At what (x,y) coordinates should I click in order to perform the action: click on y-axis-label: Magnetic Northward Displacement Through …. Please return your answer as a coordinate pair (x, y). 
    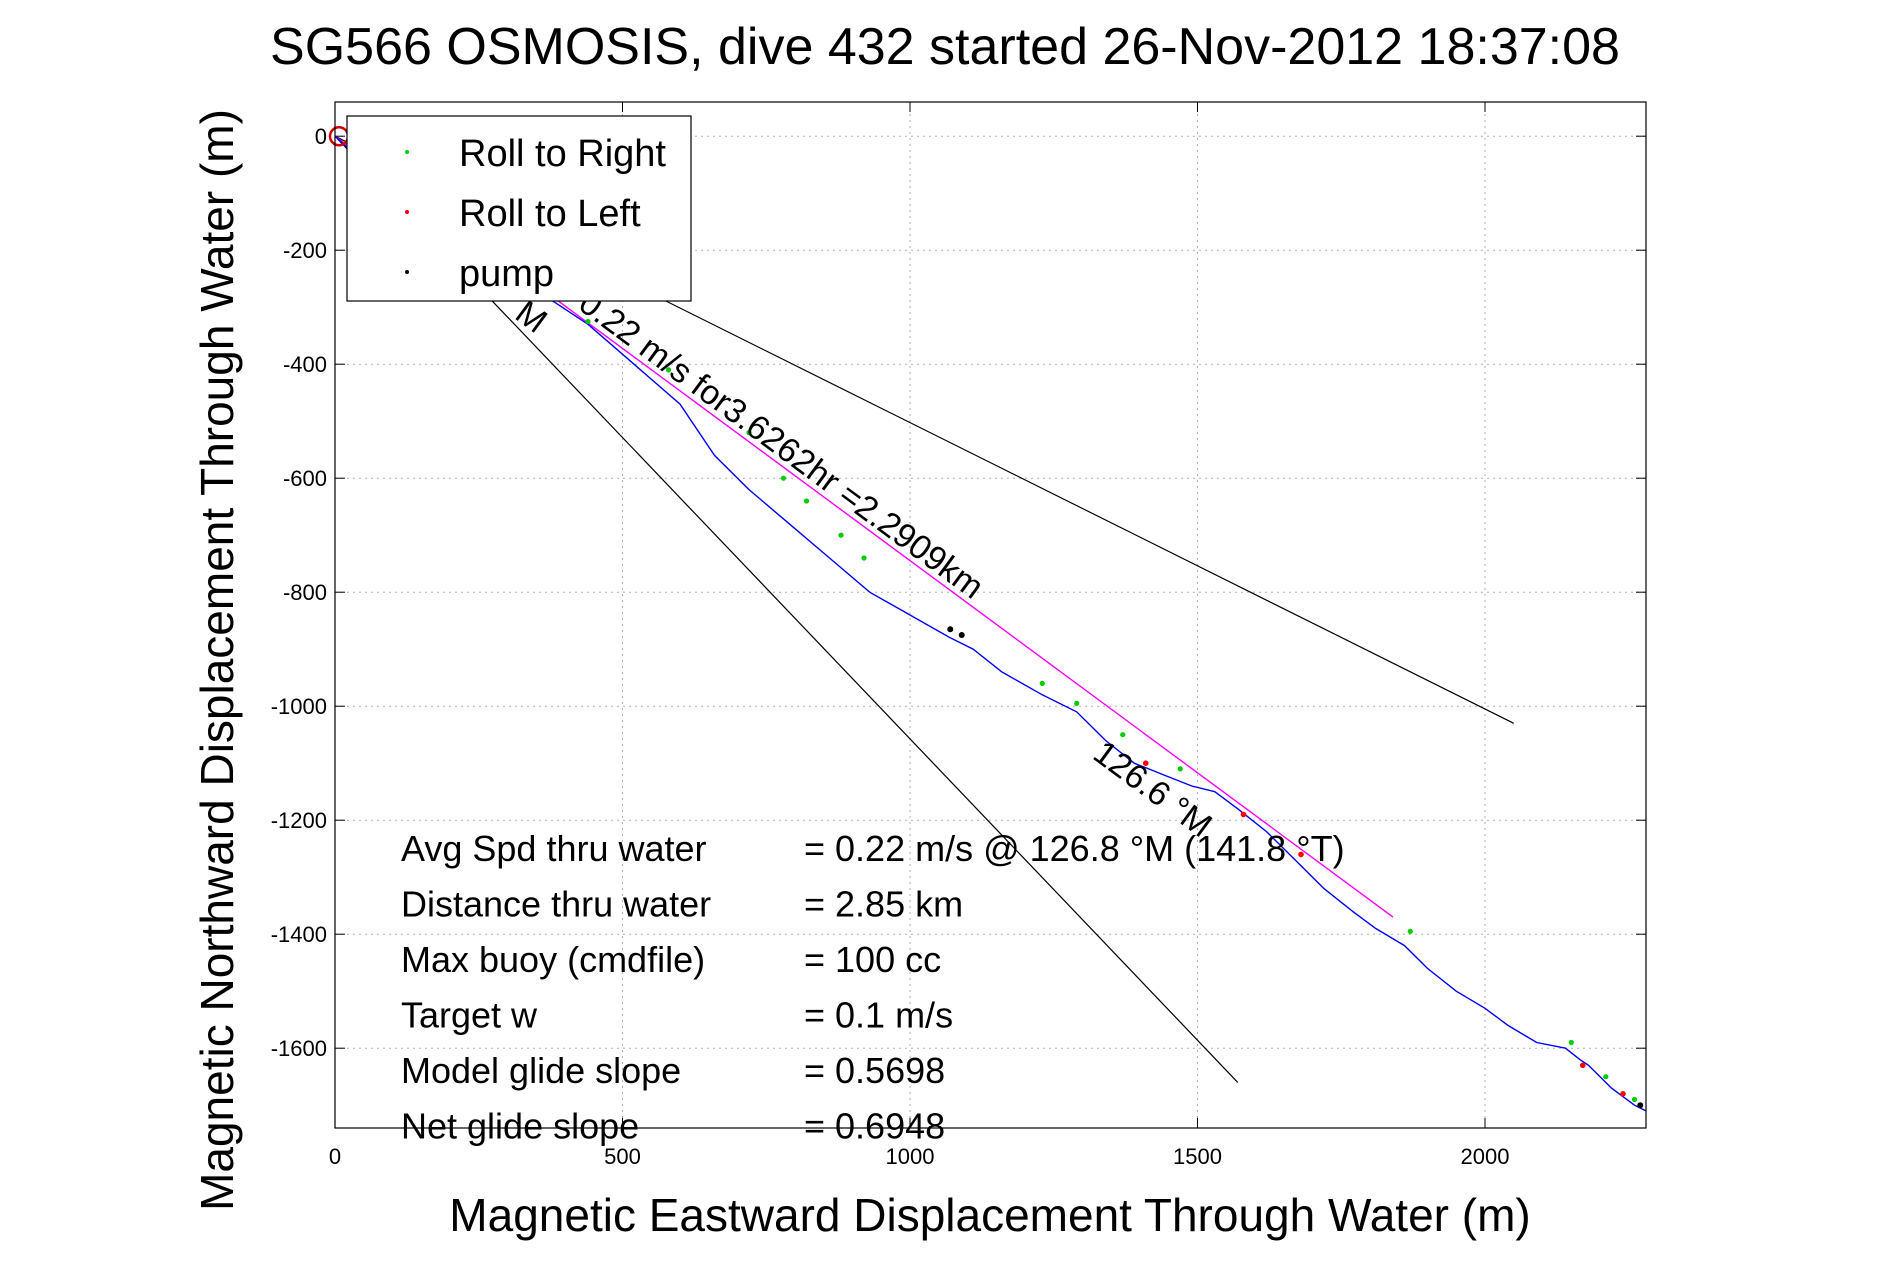
    Looking at the image, I should click on (217, 660).